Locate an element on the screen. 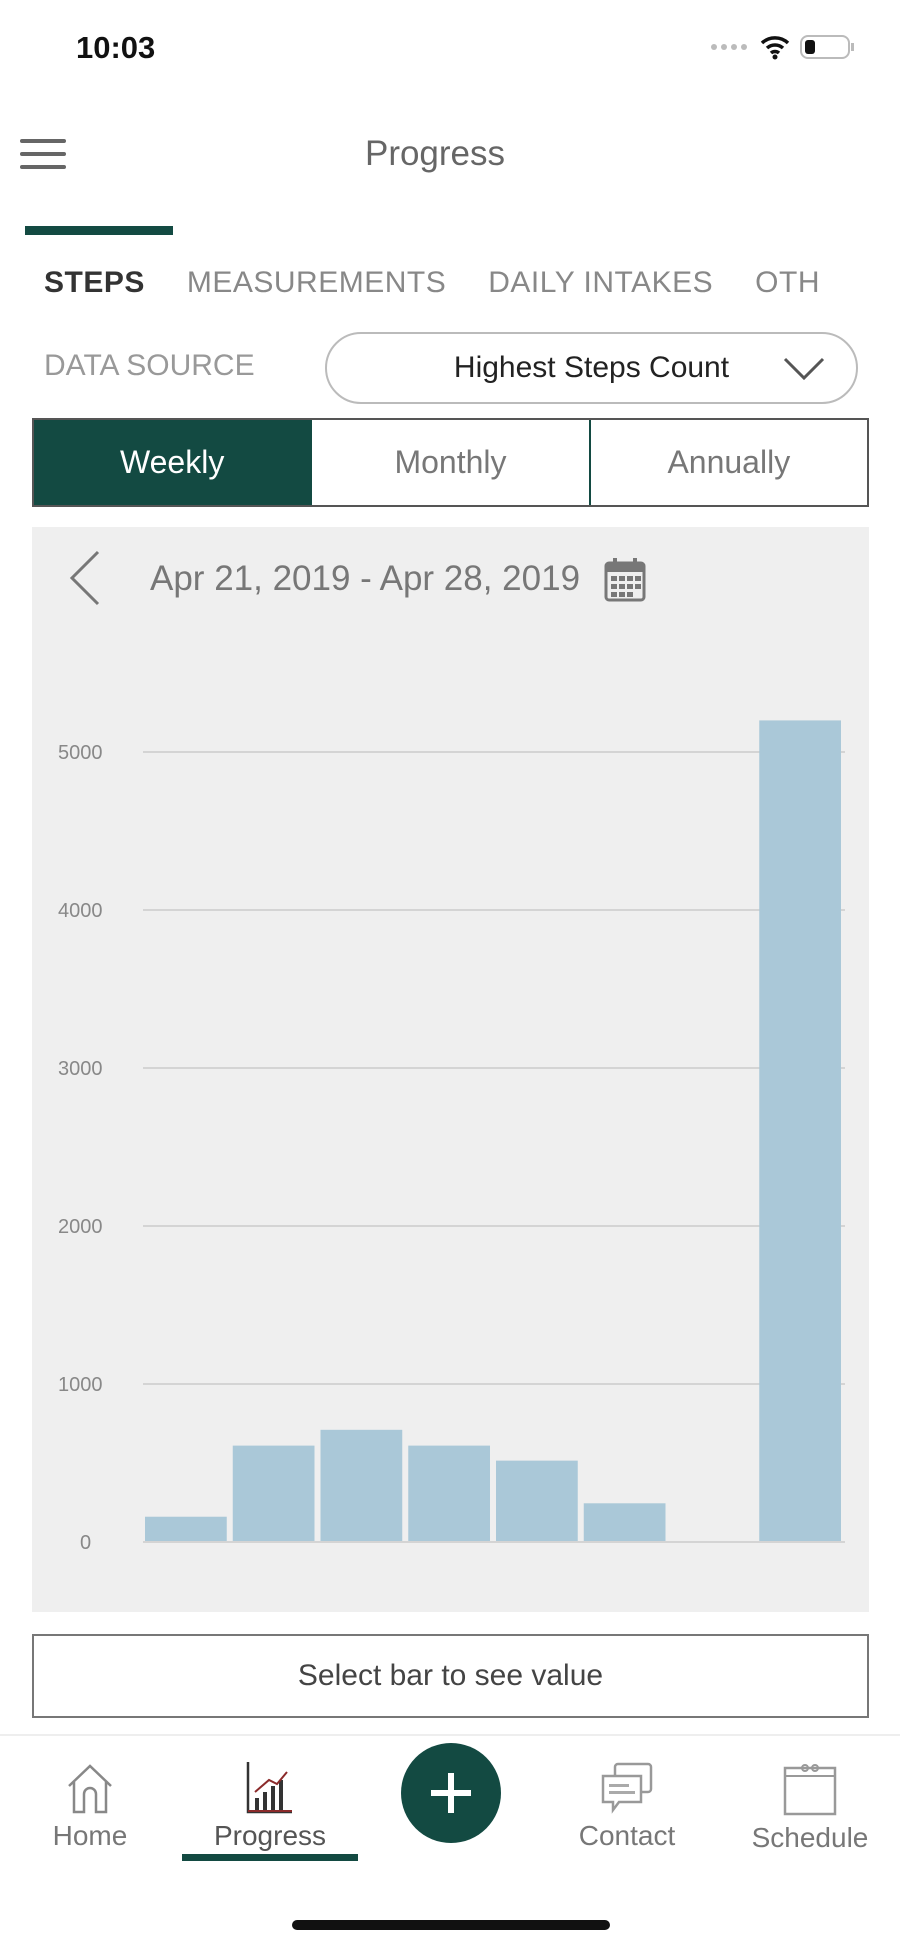 This screenshot has width=900, height=1953. nav-divider is located at coordinates (450, 1735).